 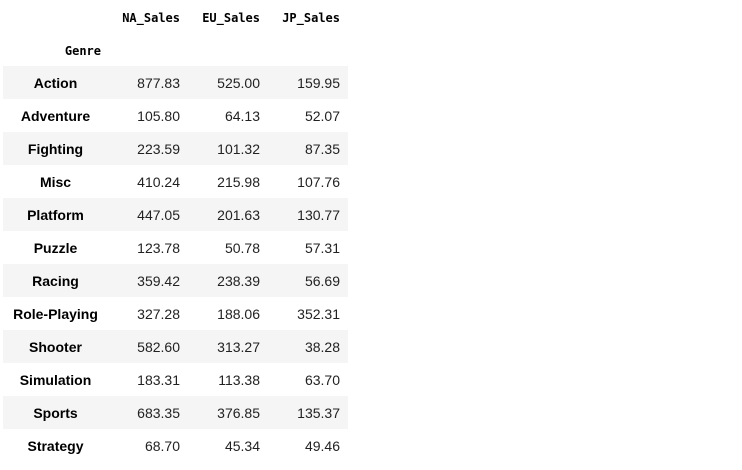 I want to click on value-cell: 135.37, so click(x=318, y=412).